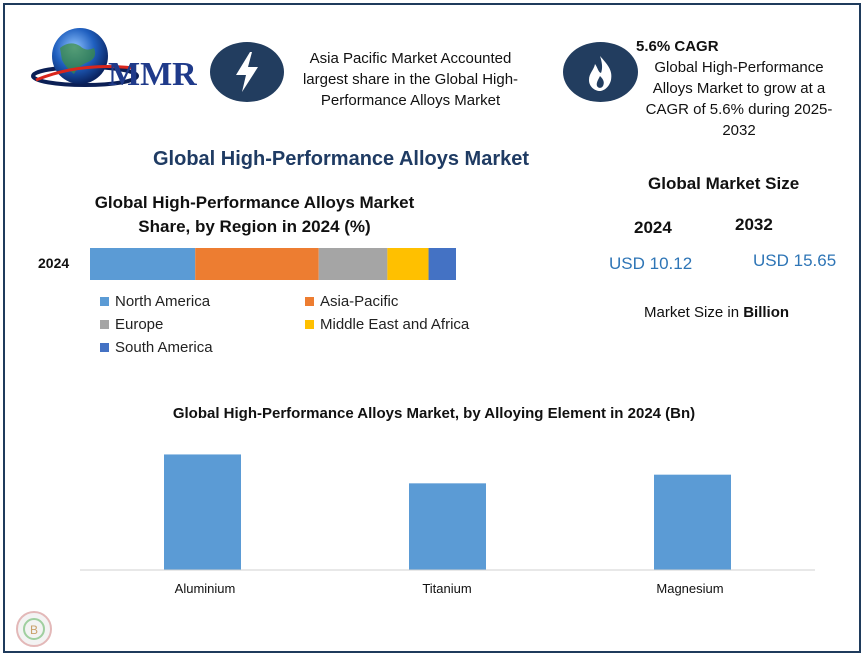 The image size is (868, 659). I want to click on legend-middle-east-africa: Middle East and Africa, so click(387, 324).